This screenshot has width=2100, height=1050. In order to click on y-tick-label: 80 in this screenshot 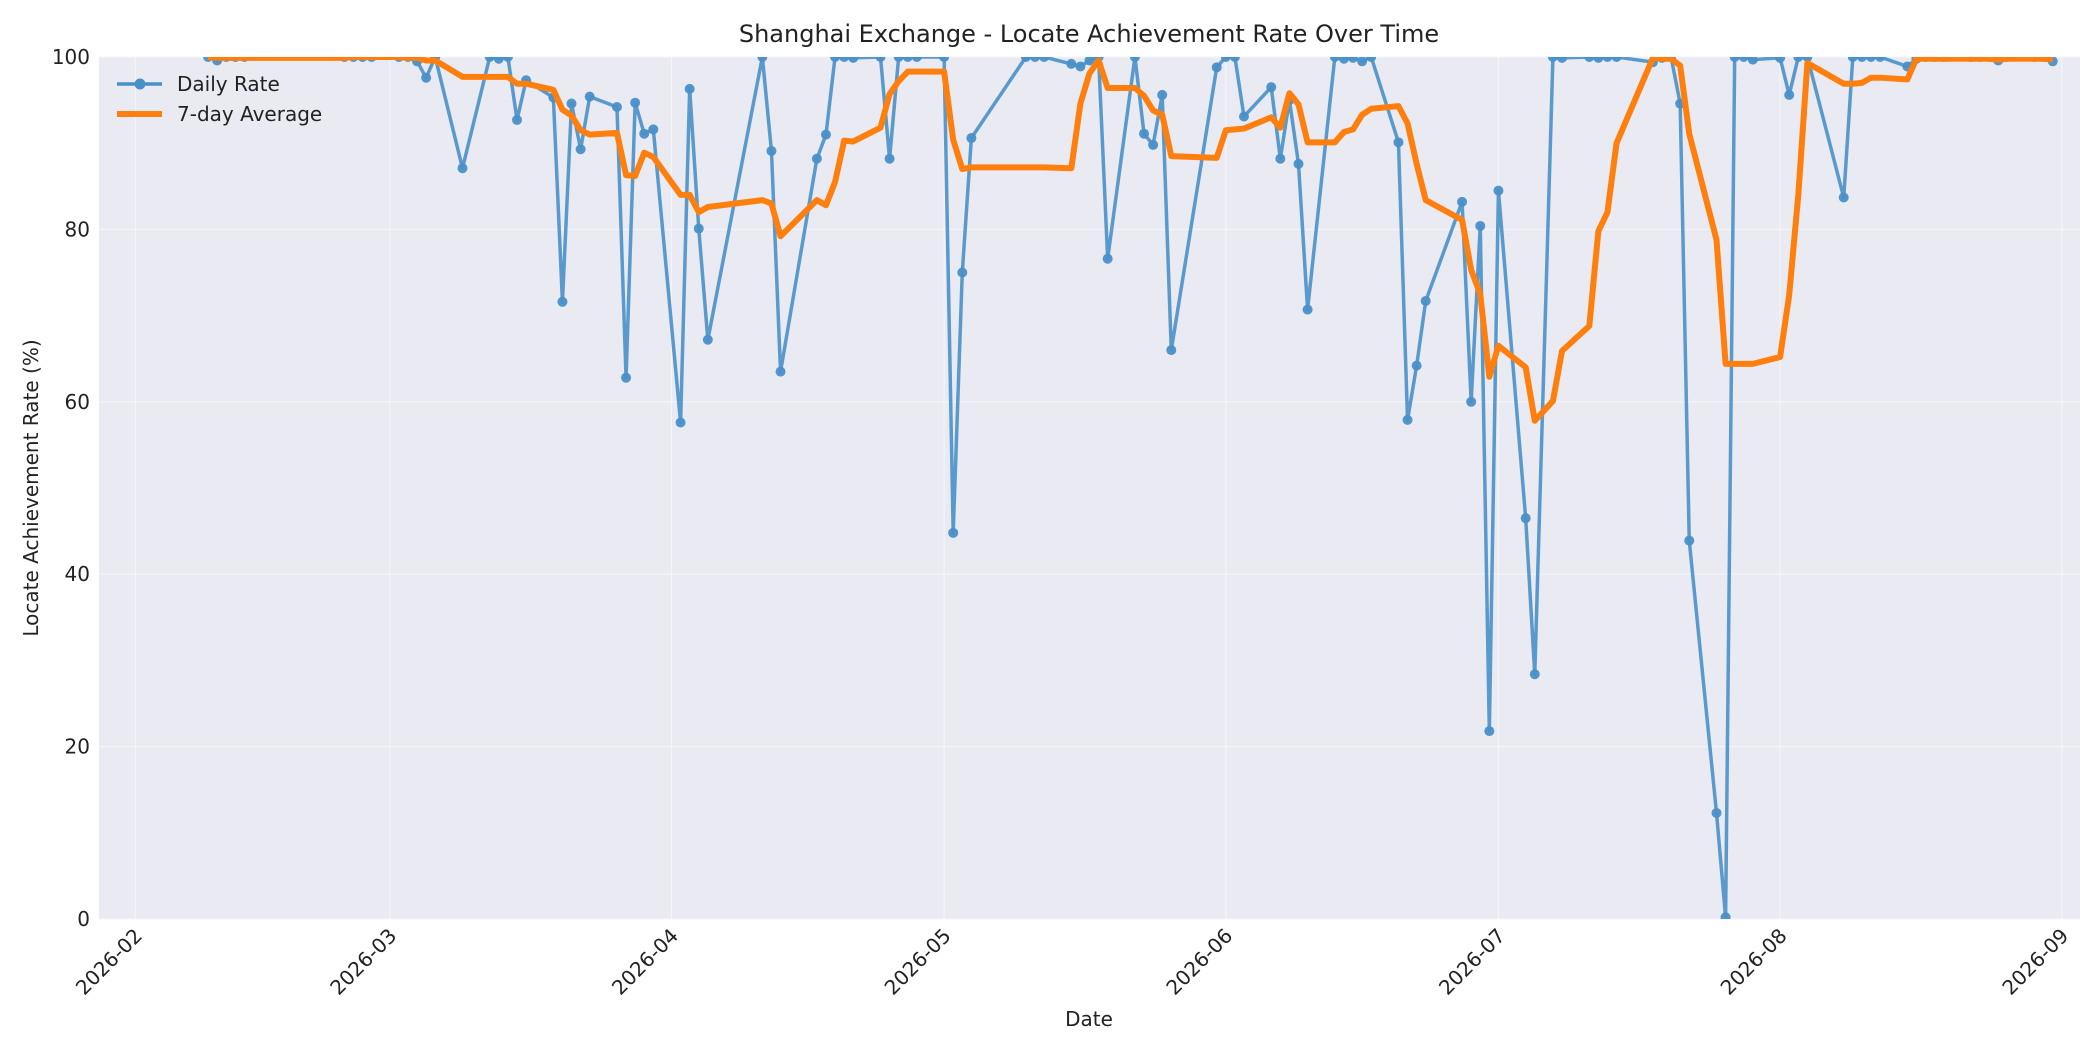, I will do `click(77, 229)`.